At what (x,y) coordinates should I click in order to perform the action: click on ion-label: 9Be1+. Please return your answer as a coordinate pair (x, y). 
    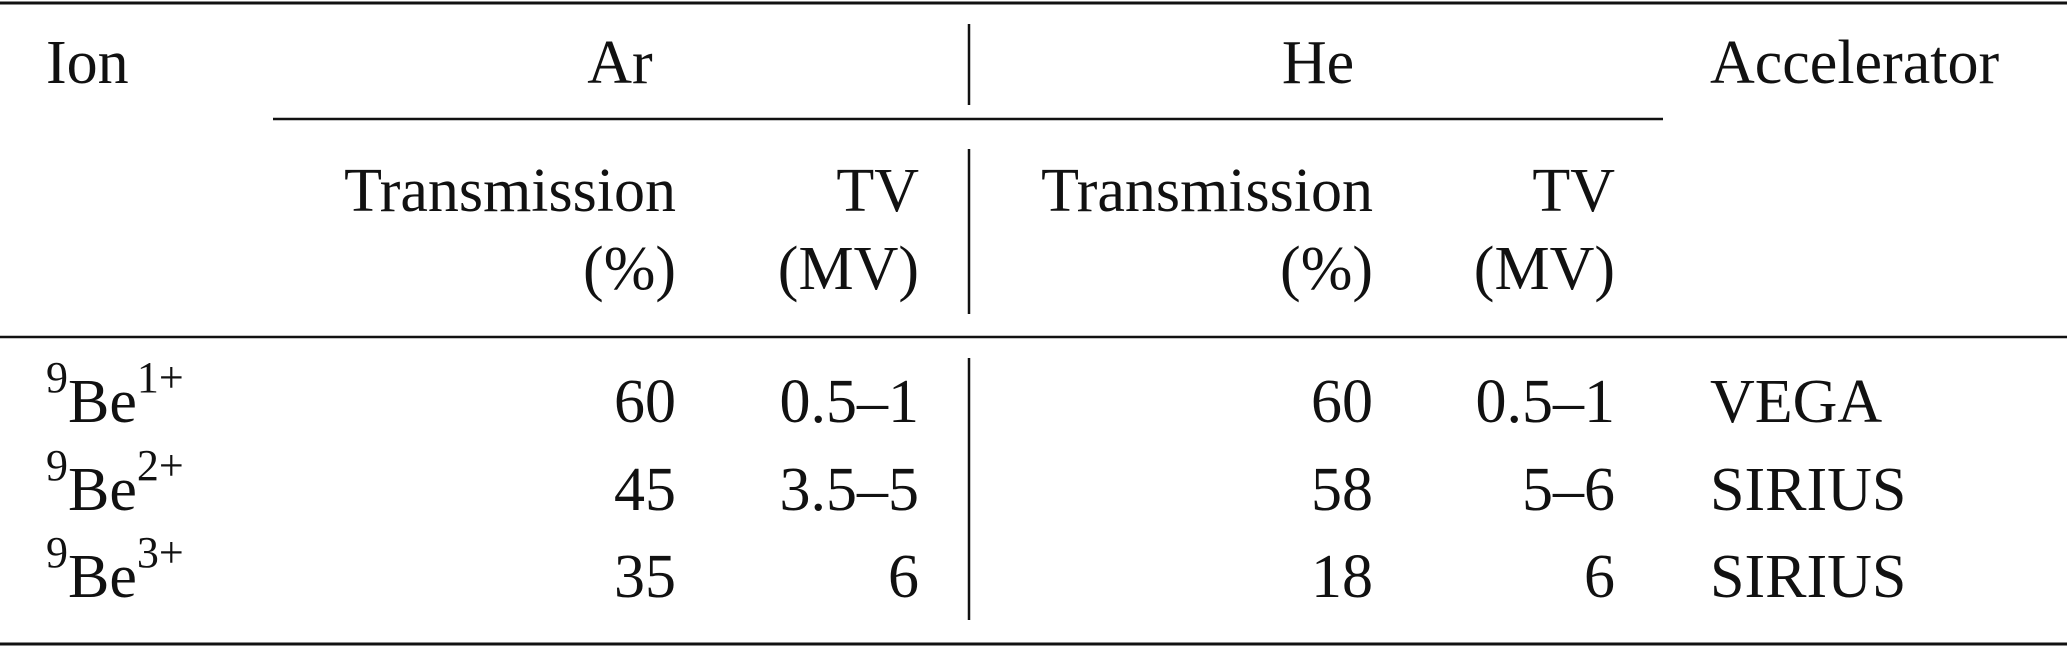
    Looking at the image, I should click on (115, 394).